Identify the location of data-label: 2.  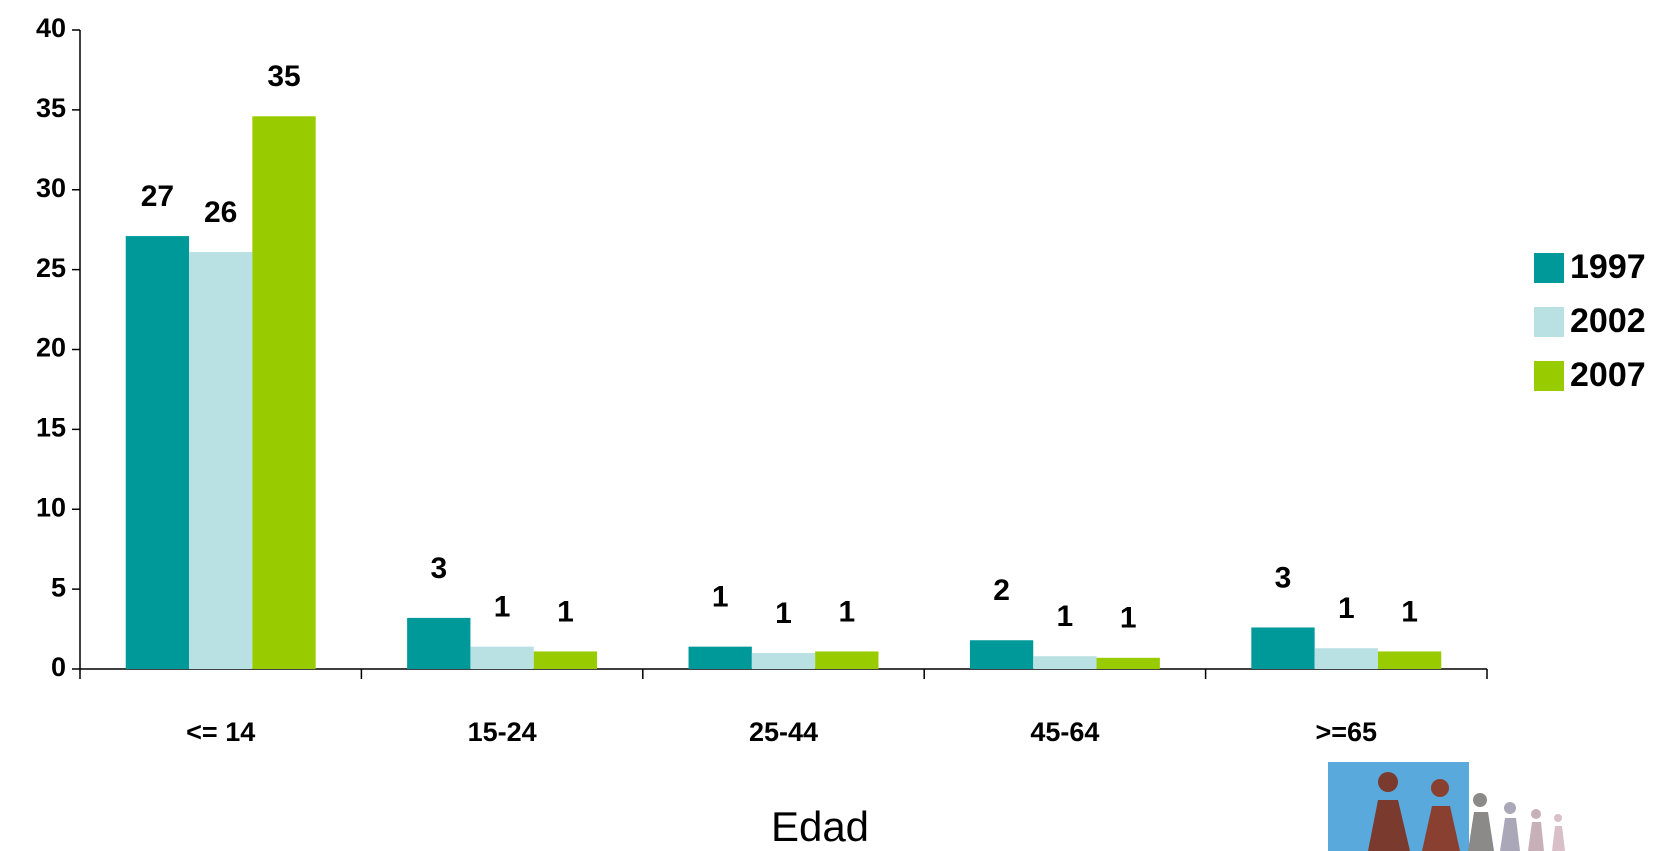
(1001, 590).